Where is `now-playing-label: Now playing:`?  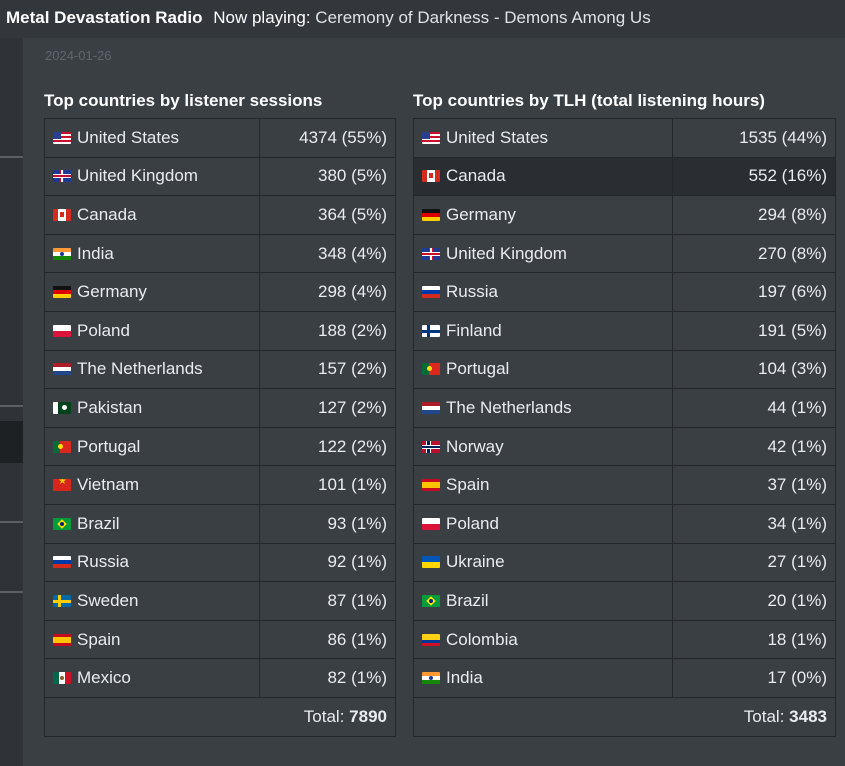
now-playing-label: Now playing: is located at coordinates (262, 17).